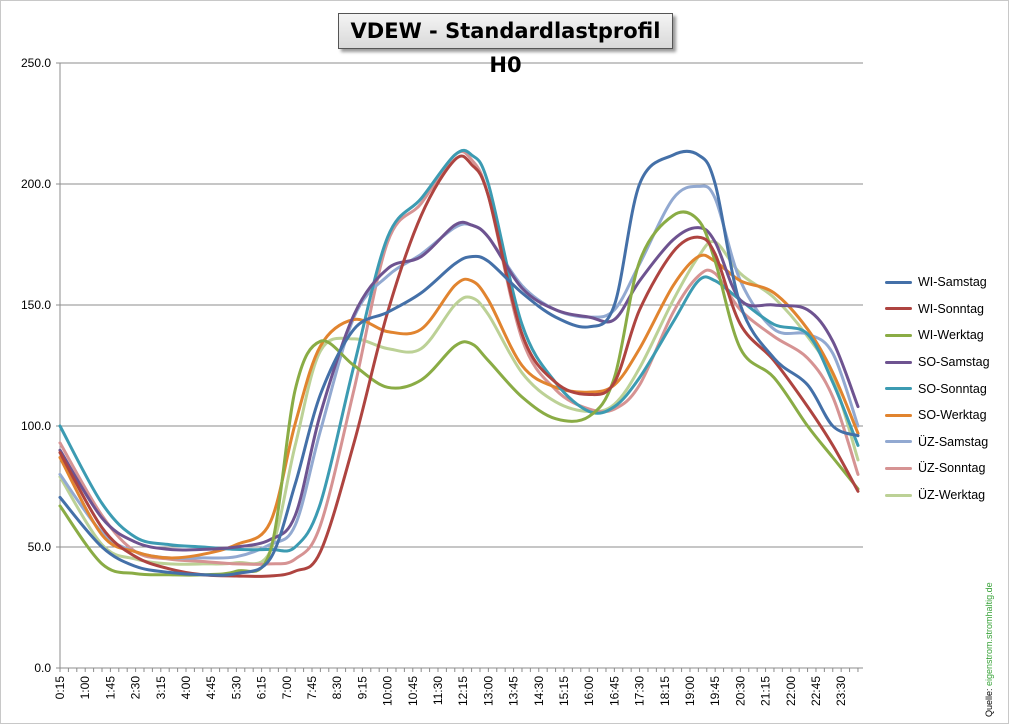 This screenshot has height=724, width=1009. What do you see at coordinates (312, 688) in the screenshot?
I see `x-tick-label: 7:45` at bounding box center [312, 688].